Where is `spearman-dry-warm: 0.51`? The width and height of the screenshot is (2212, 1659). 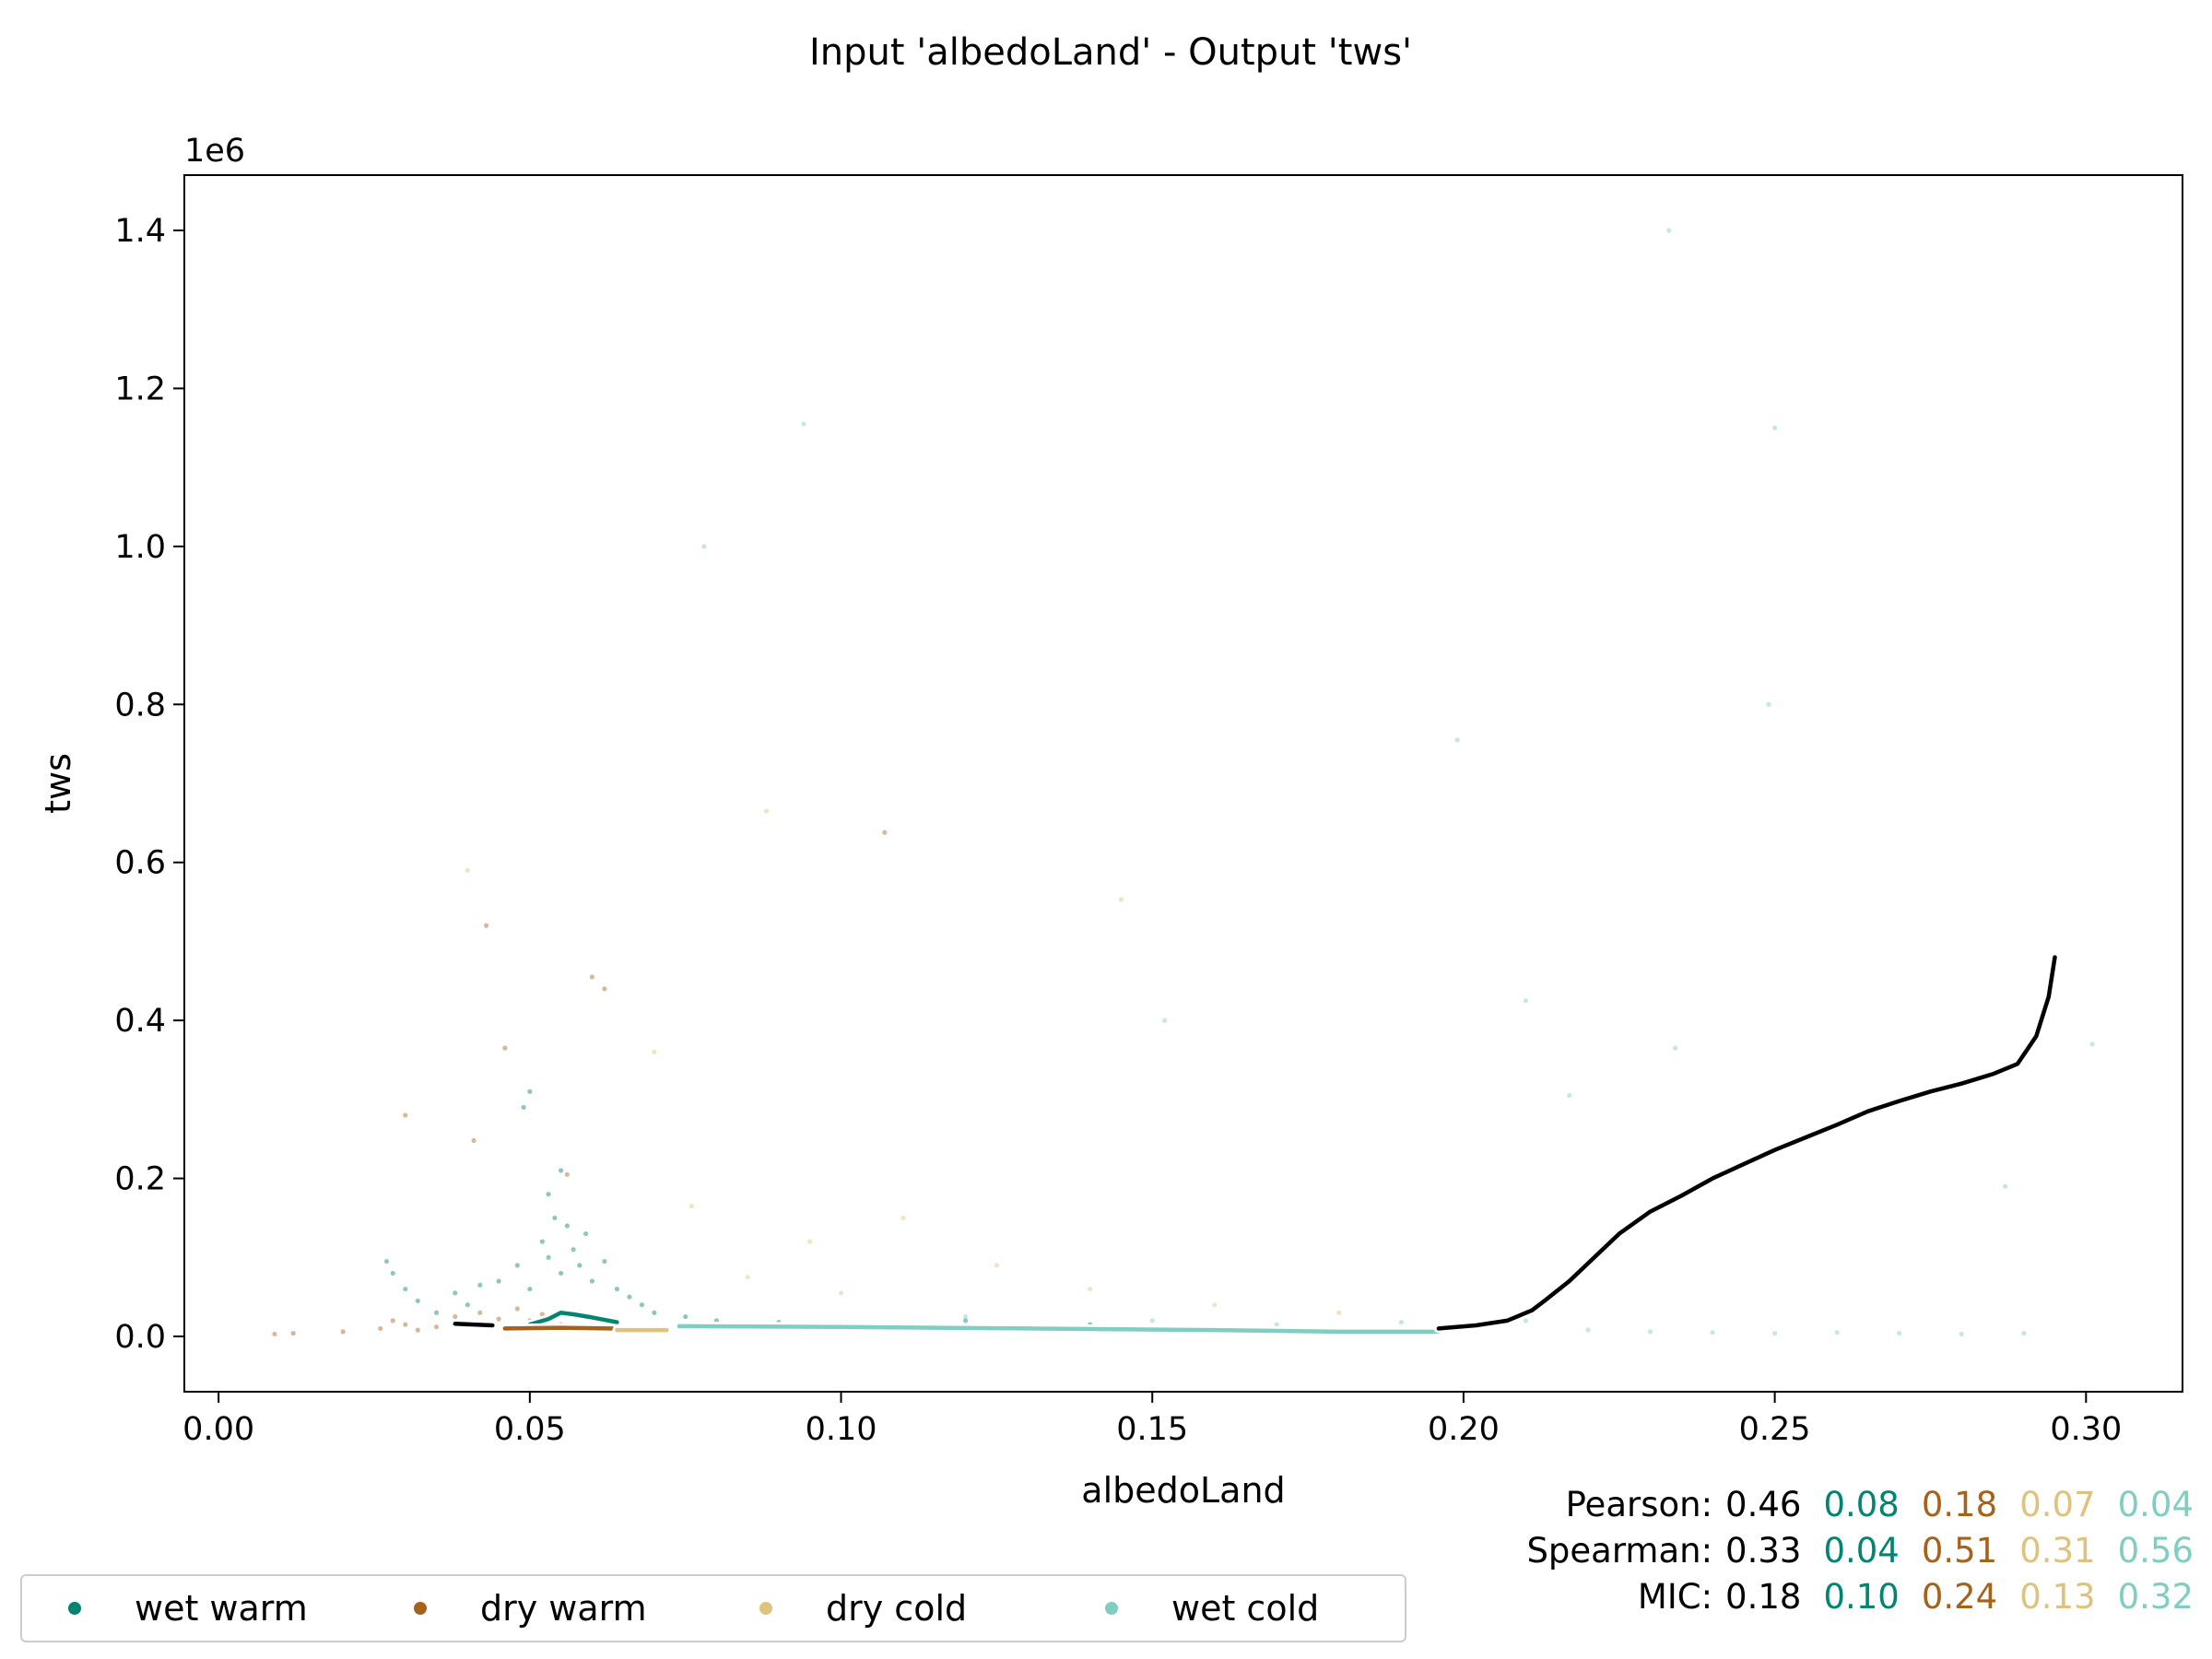 spearman-dry-warm: 0.51 is located at coordinates (1959, 1551).